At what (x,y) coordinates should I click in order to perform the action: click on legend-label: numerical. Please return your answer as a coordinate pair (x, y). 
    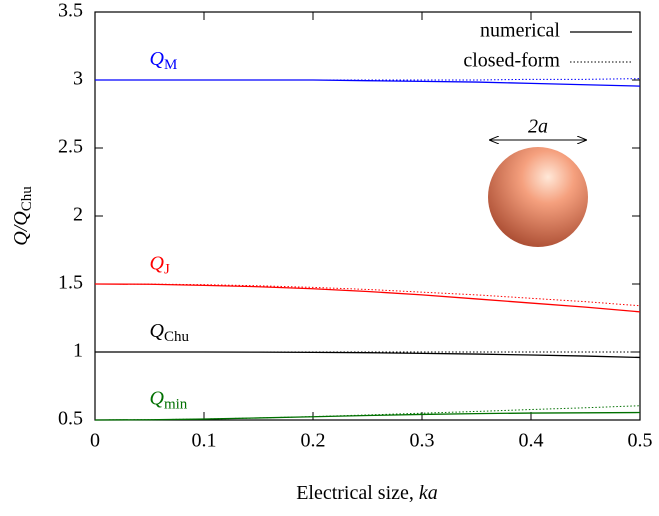
    Looking at the image, I should click on (520, 31).